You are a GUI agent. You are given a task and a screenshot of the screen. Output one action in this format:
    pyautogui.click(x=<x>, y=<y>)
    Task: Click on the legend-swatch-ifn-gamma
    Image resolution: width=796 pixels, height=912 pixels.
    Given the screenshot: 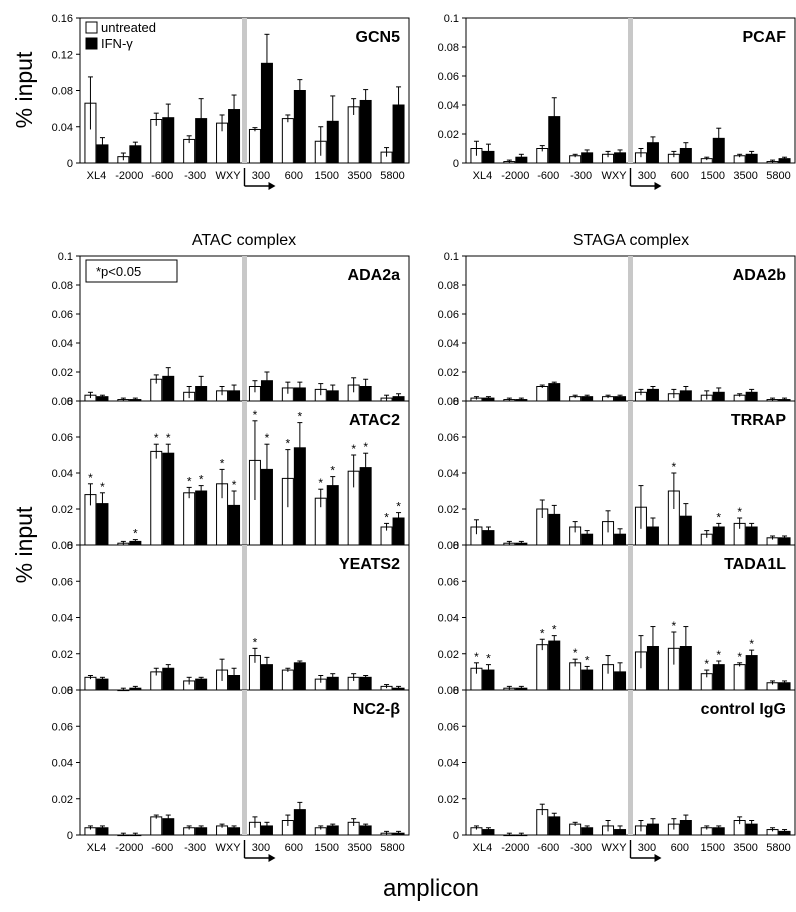 What is the action you would take?
    pyautogui.click(x=91, y=43)
    